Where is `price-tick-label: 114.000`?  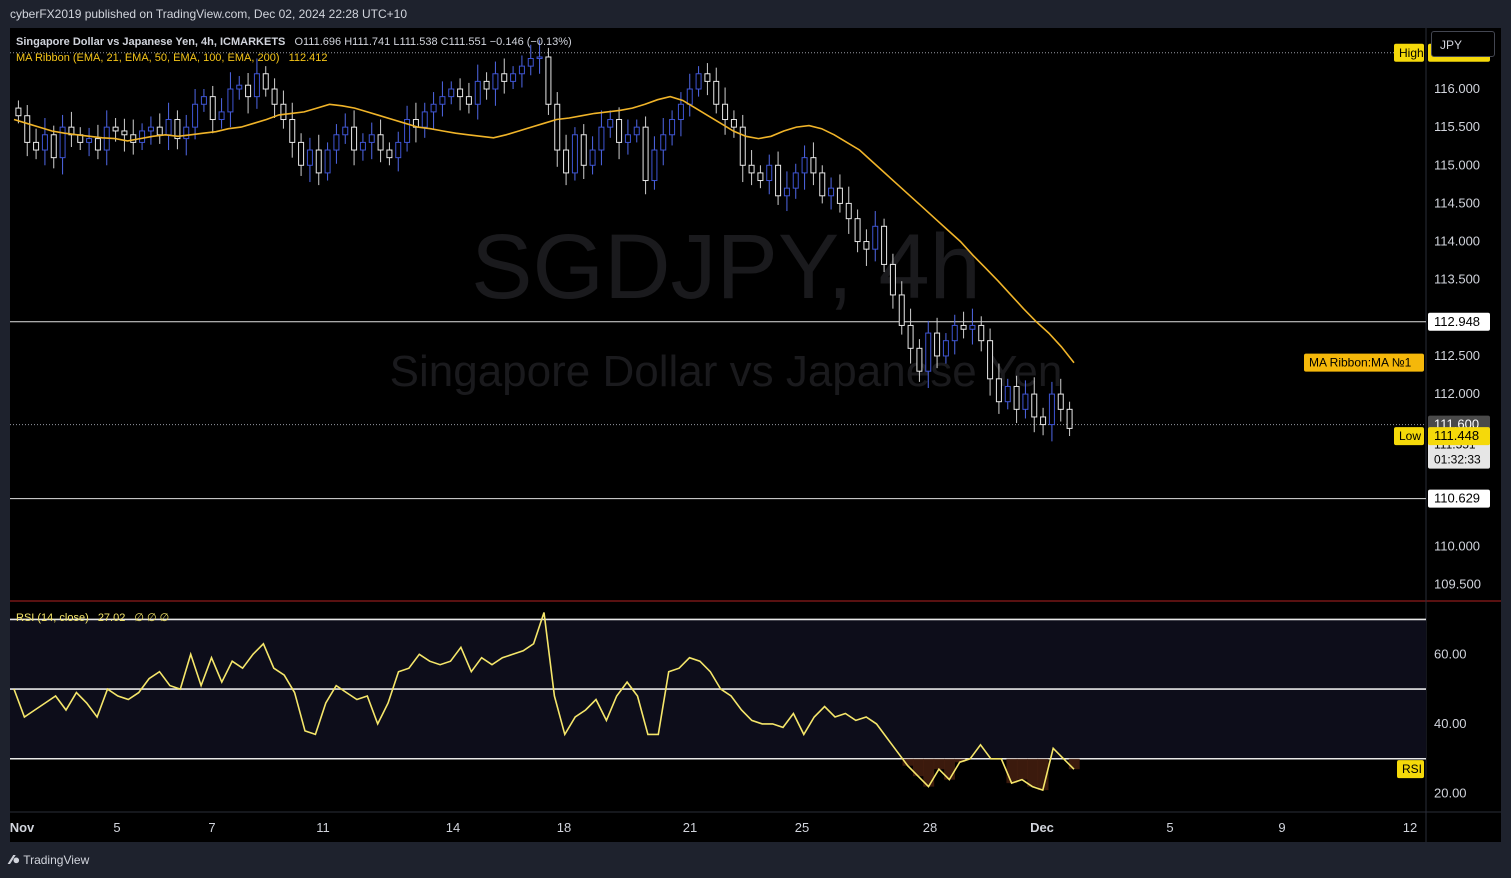
price-tick-label: 114.000 is located at coordinates (1457, 241).